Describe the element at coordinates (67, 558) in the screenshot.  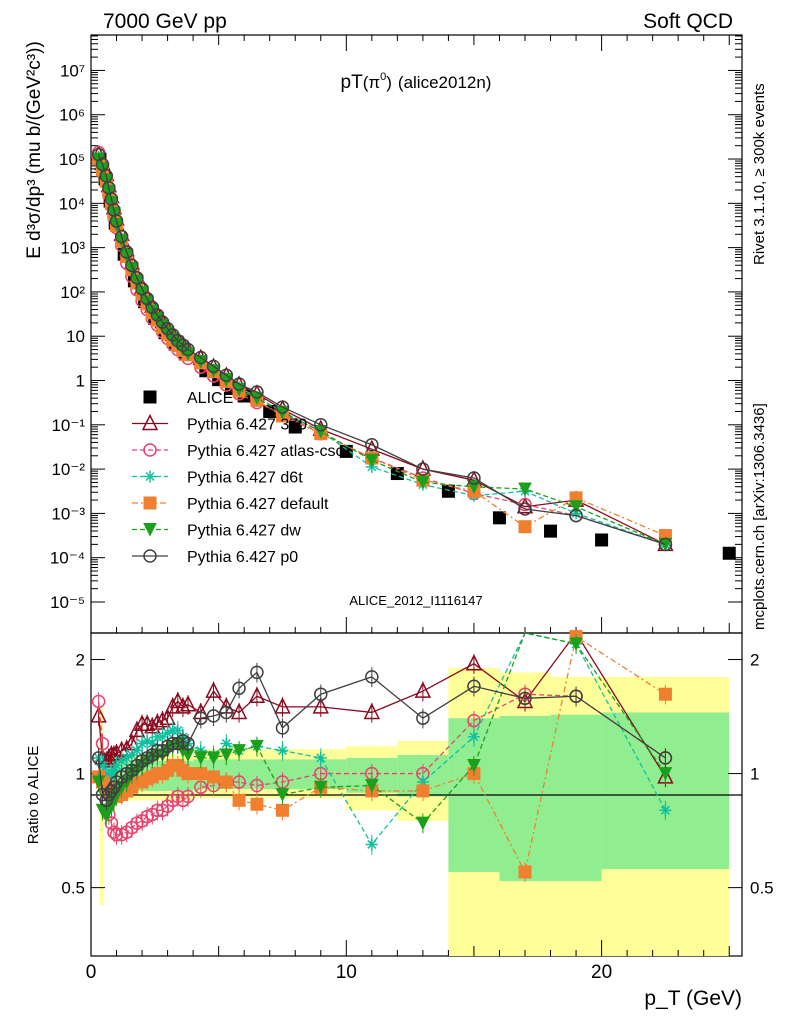
I see `y-tick-label: 10⁻⁴` at that location.